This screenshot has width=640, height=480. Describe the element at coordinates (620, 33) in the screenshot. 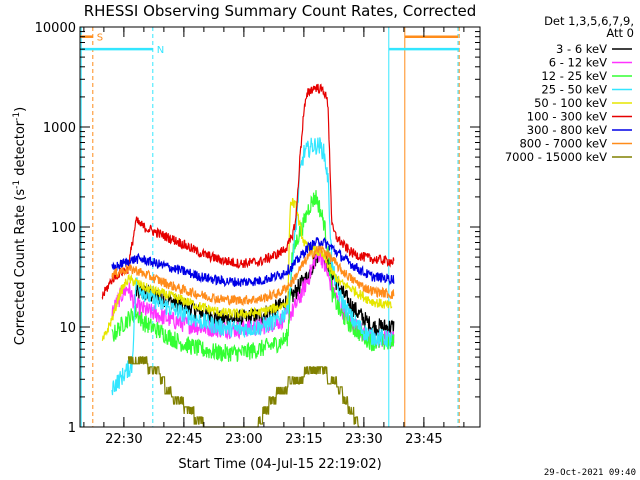

I see `legend-header-1: Att 0` at that location.